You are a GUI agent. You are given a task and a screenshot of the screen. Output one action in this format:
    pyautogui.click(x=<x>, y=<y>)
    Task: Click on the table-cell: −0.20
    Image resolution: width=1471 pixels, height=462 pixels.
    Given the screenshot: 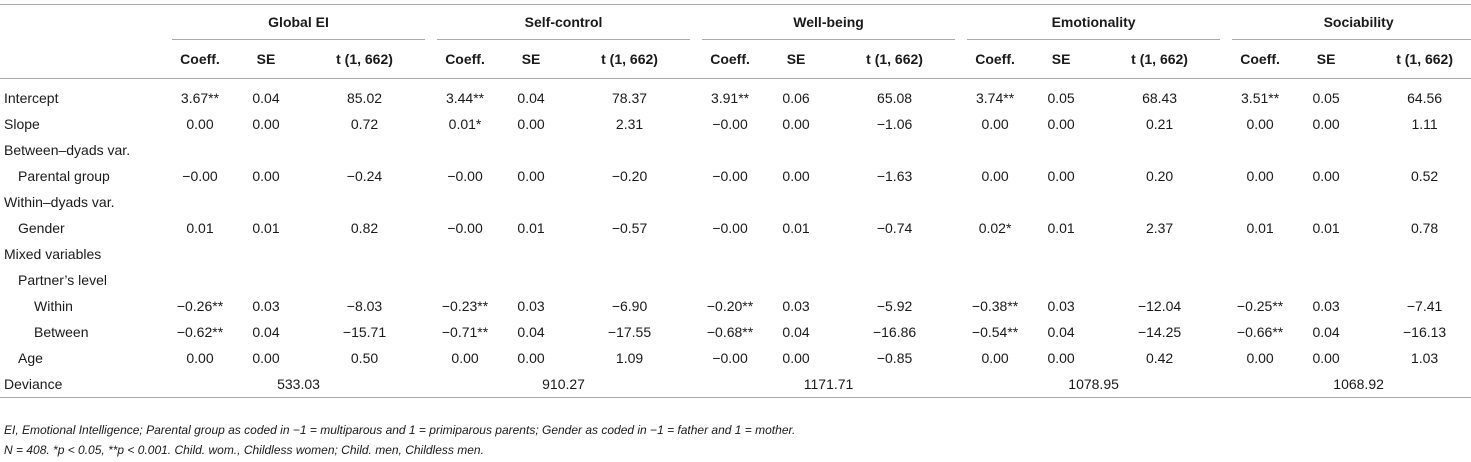 What is the action you would take?
    pyautogui.click(x=629, y=176)
    